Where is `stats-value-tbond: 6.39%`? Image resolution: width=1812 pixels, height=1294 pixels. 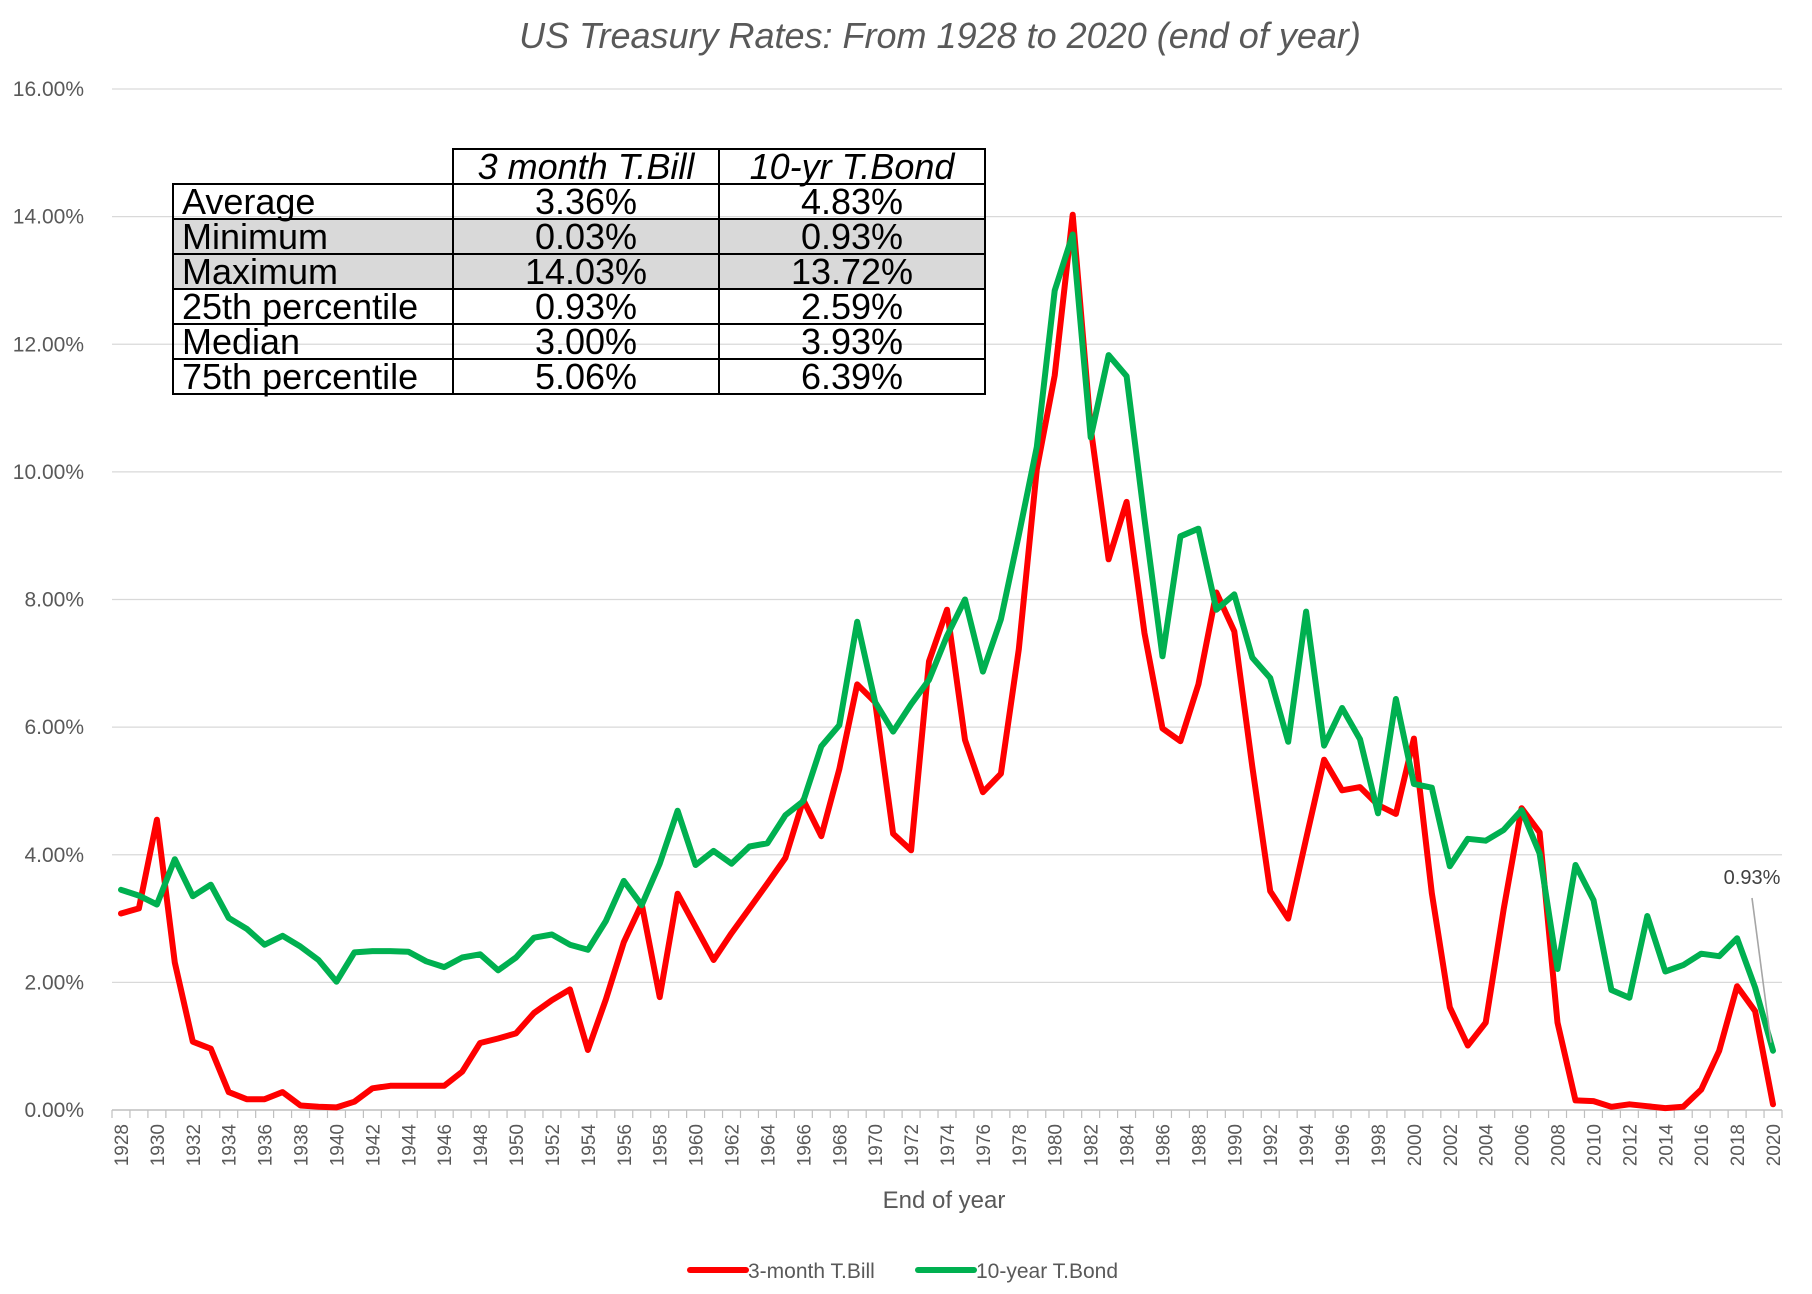
stats-value-tbond: 6.39% is located at coordinates (852, 376).